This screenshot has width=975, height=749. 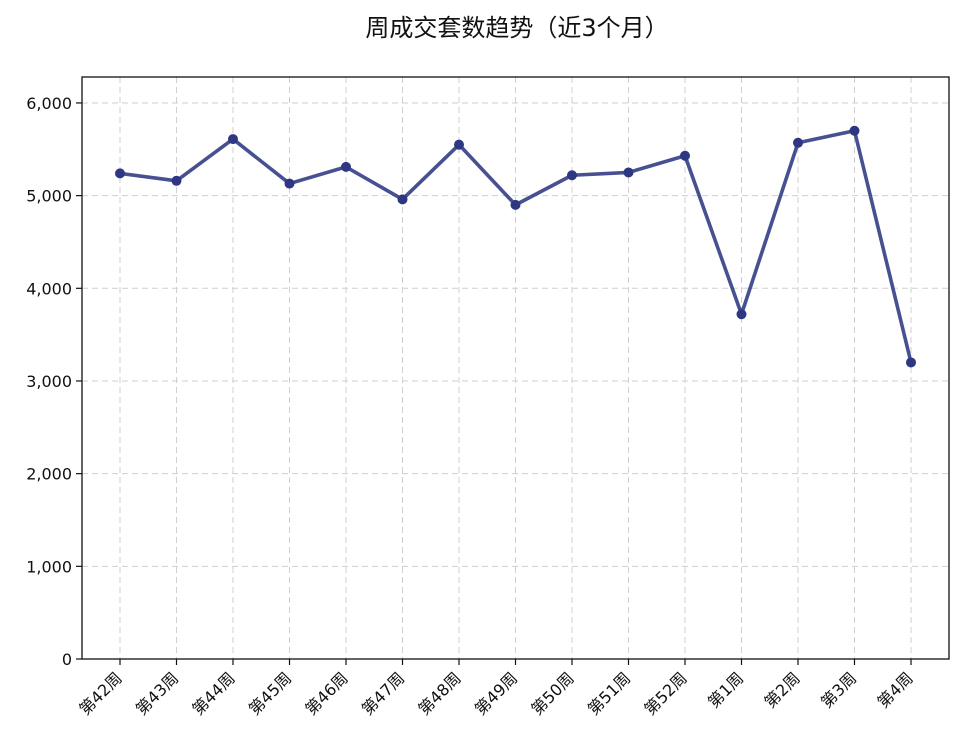 I want to click on x-tick-label: 第52周, so click(x=665, y=693).